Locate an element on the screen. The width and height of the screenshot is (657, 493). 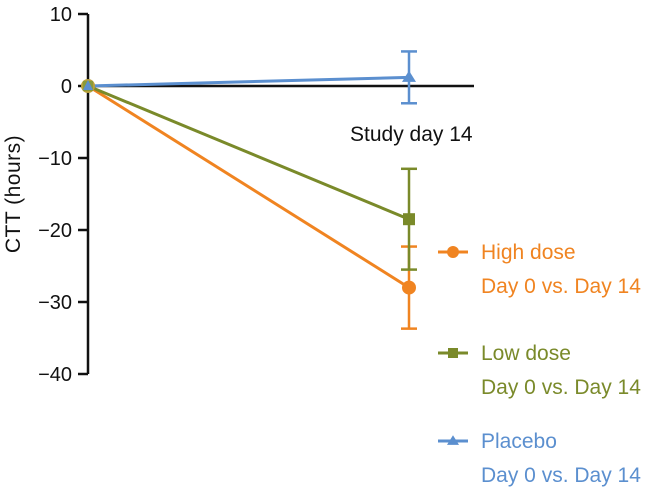
legend-item-high: High dose Day 0 vs. Day 14 is located at coordinates (539, 269).